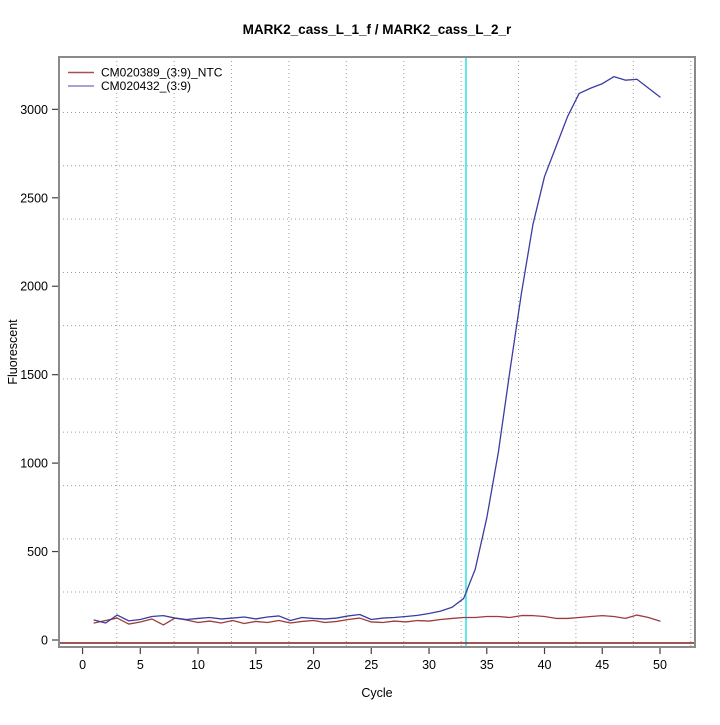 Image resolution: width=720 pixels, height=725 pixels. I want to click on x-tick-label: 40, so click(545, 665).